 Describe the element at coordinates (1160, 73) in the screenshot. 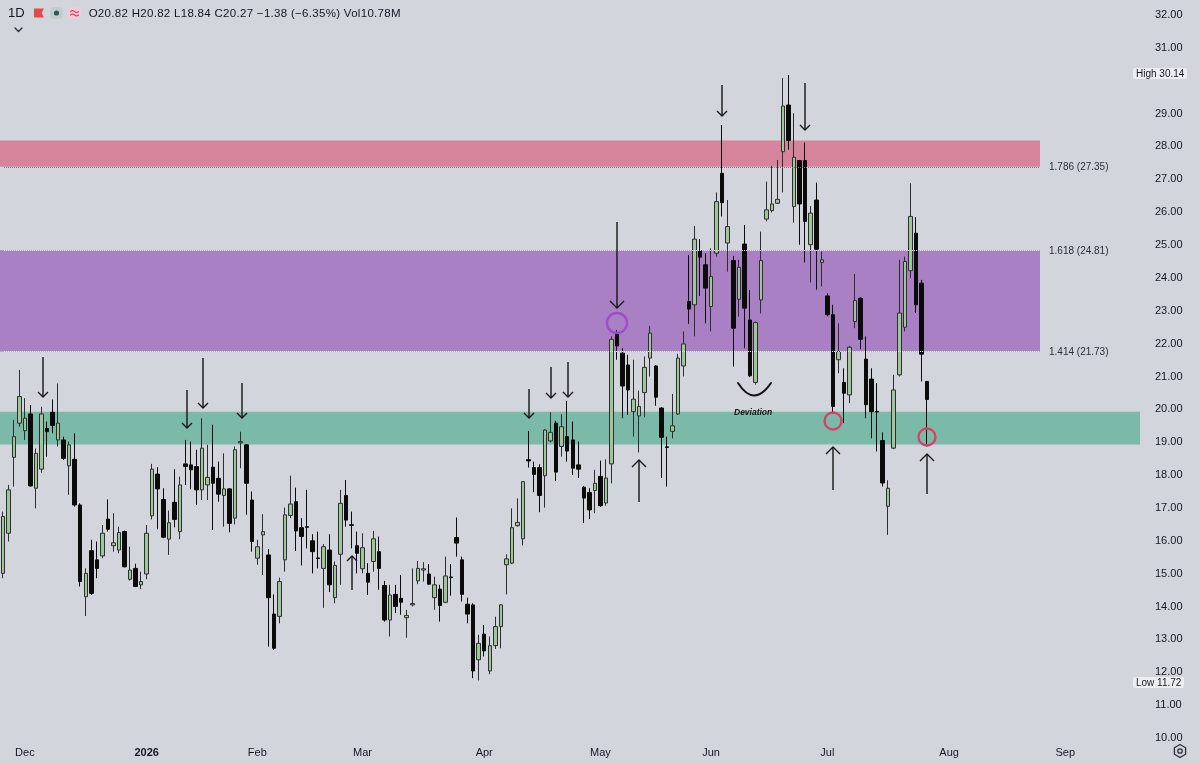

I see `annotation: High 30.14` at that location.